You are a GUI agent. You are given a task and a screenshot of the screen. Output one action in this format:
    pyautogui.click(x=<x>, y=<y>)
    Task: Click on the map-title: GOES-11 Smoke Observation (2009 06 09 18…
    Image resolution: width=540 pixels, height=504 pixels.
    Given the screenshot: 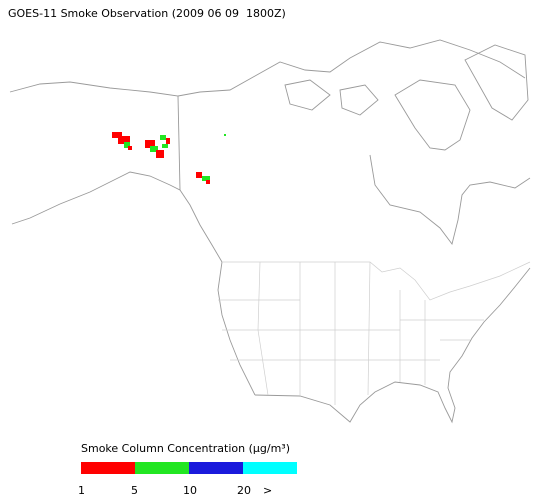 What is the action you would take?
    pyautogui.click(x=147, y=13)
    